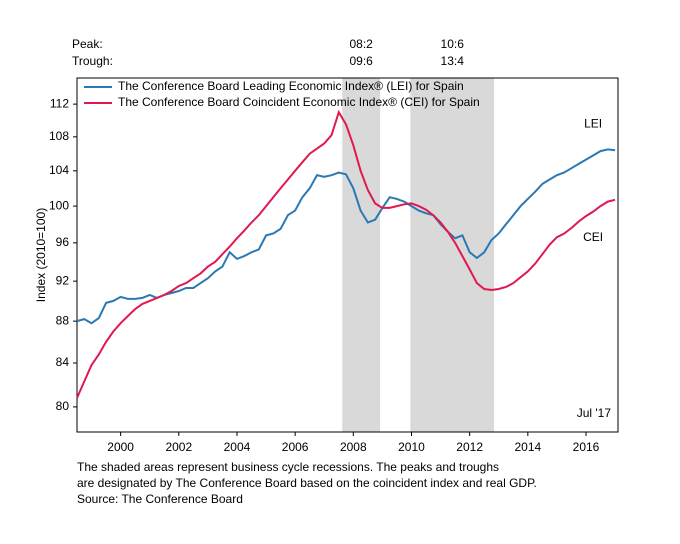 The height and width of the screenshot is (544, 680). What do you see at coordinates (353, 447) in the screenshot?
I see `x-tick-label: 2008` at bounding box center [353, 447].